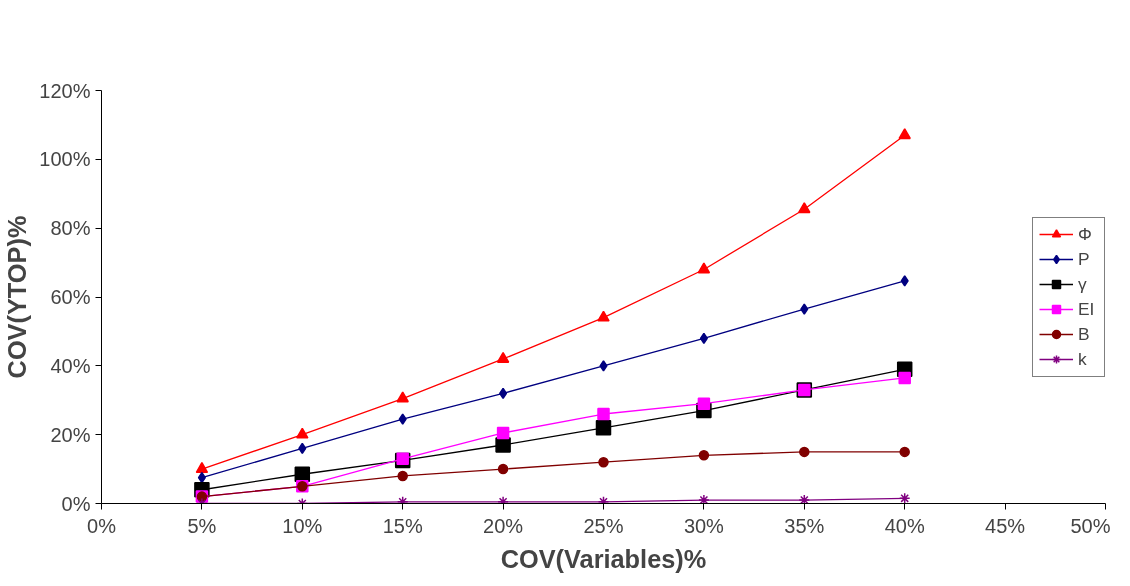  Describe the element at coordinates (65, 90) in the screenshot. I see `y-tick-label: 120%` at that location.